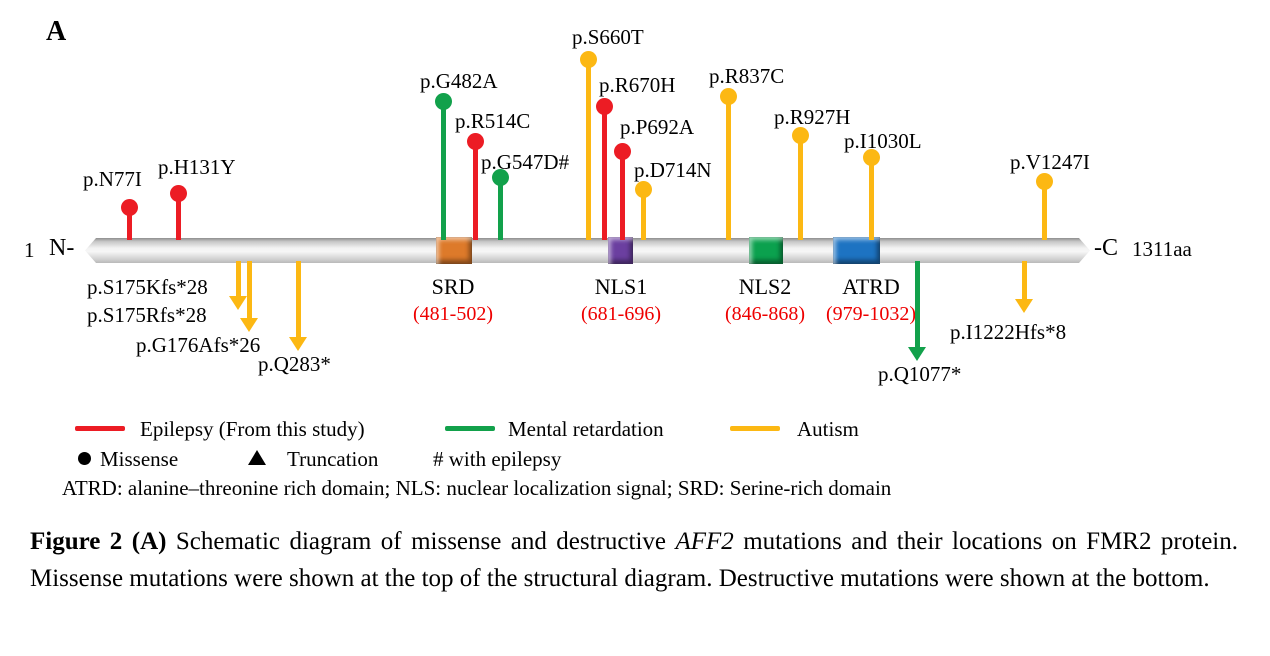 The width and height of the screenshot is (1270, 656). Describe the element at coordinates (812, 117) in the screenshot. I see `mutation-label: p.R927H` at that location.